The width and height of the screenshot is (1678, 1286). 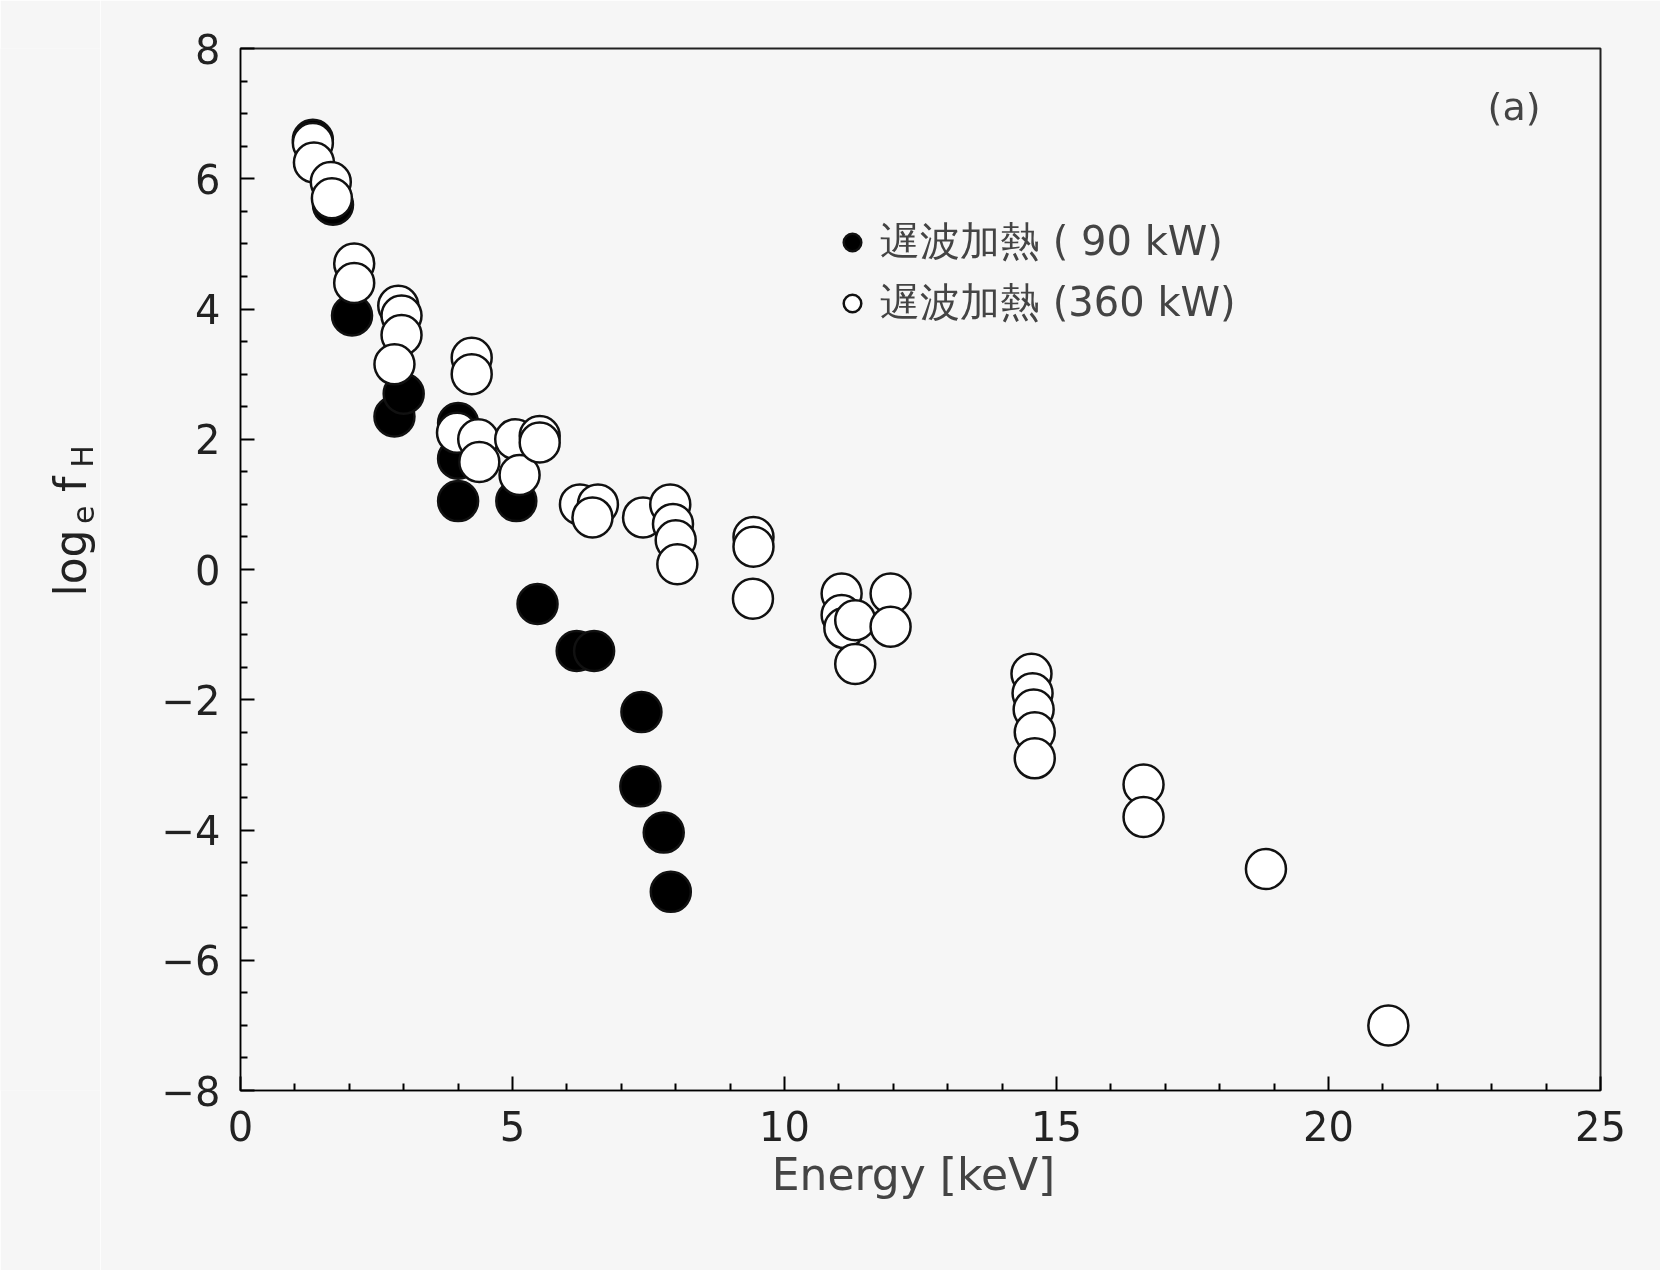 I want to click on legend-label: 遅波加熱 (360 kW), so click(x=1058, y=302).